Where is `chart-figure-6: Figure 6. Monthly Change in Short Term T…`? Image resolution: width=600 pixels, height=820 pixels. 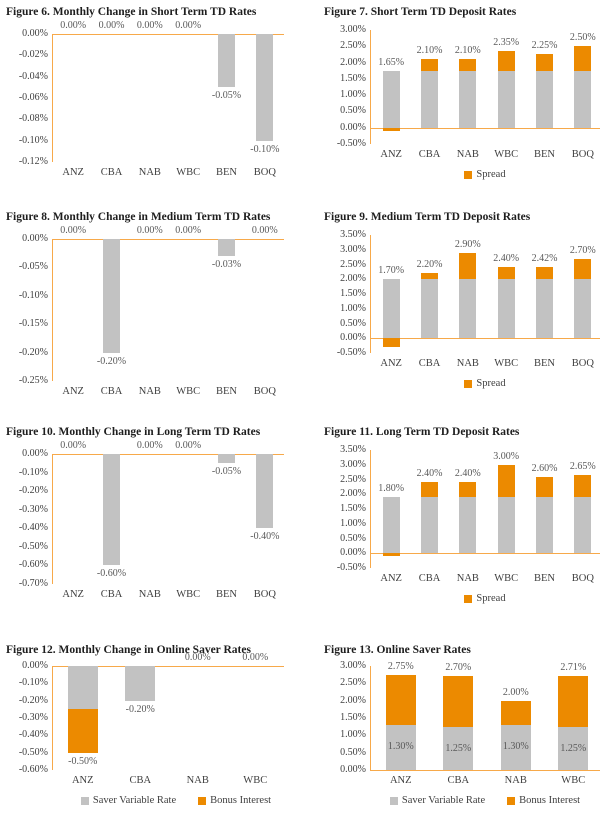 chart-figure-6: Figure 6. Monthly Change in Short Term T… is located at coordinates (150, 102).